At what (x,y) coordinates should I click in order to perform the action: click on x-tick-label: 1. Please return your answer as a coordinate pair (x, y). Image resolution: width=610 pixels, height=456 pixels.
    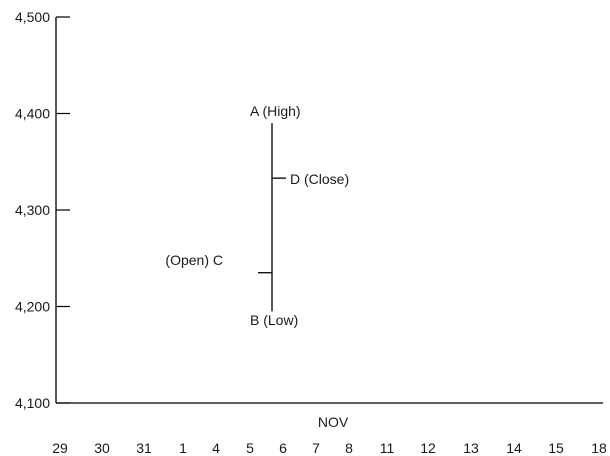
    Looking at the image, I should click on (183, 448).